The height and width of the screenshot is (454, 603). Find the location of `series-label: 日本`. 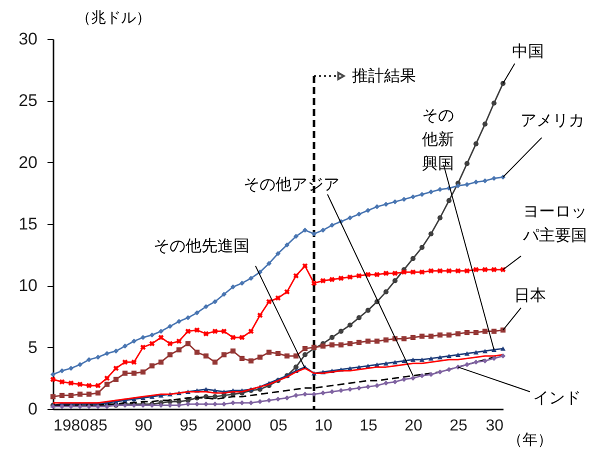

series-label: 日本 is located at coordinates (530, 295).